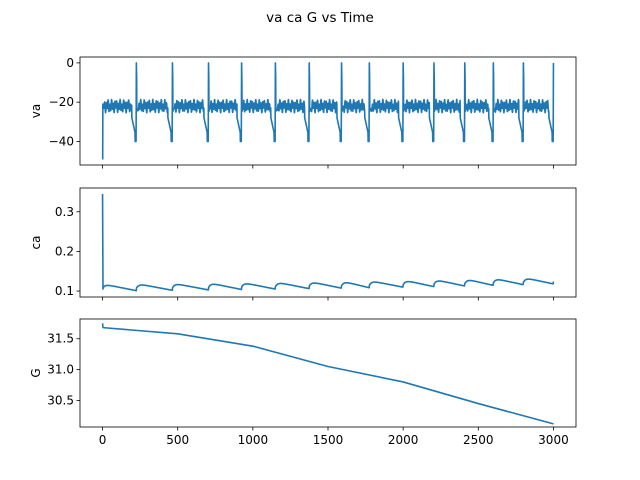  I want to click on y-tick-label: −20, so click(61, 102).